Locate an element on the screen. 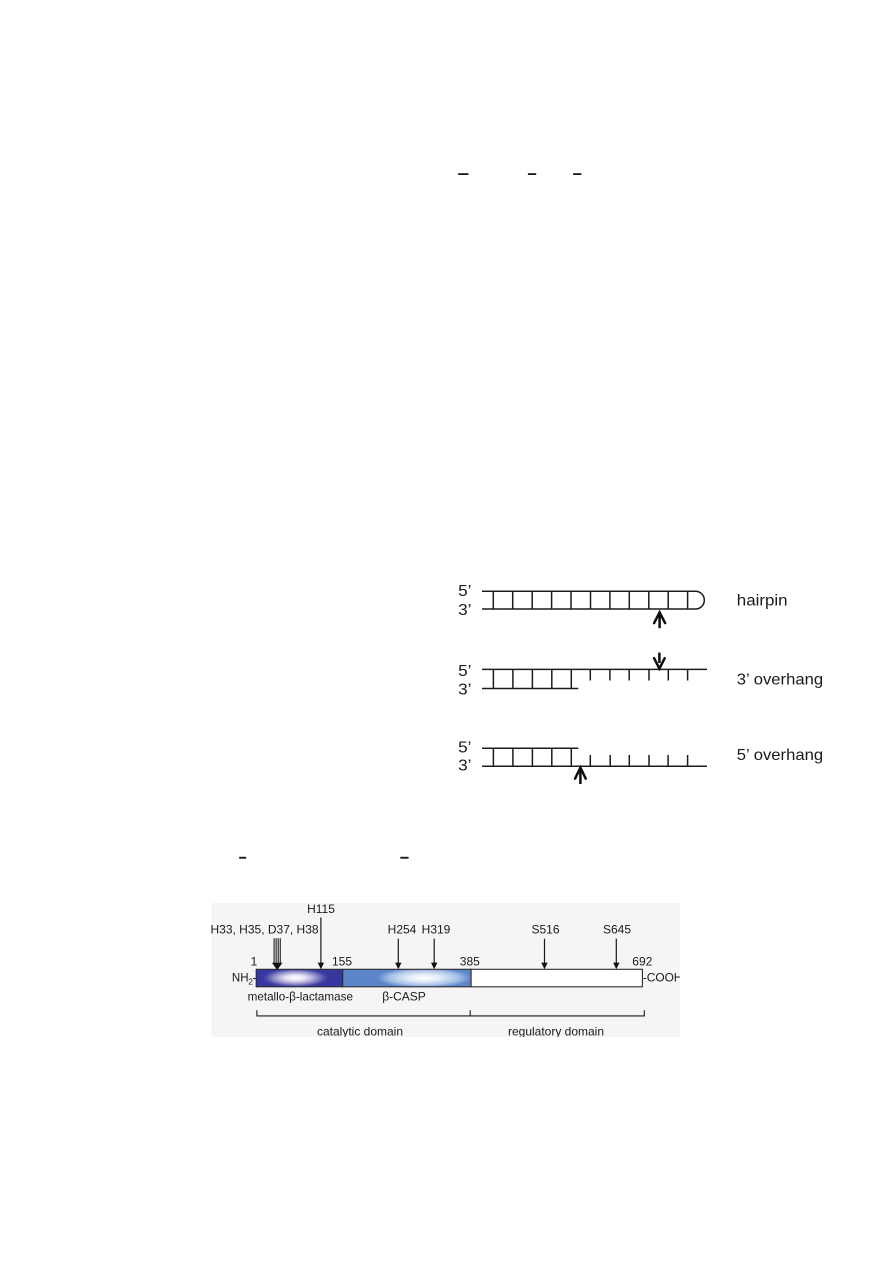  svg-text: -COOH is located at coordinates (663, 978).